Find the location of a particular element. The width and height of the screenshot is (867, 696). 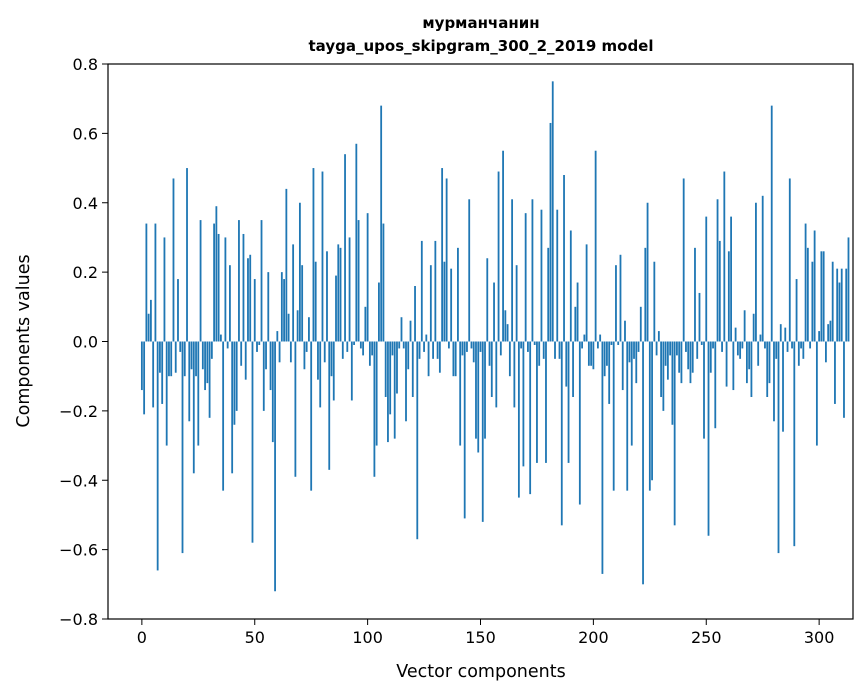

chart-title-line-1: мурманчанин is located at coordinates (480, 23).